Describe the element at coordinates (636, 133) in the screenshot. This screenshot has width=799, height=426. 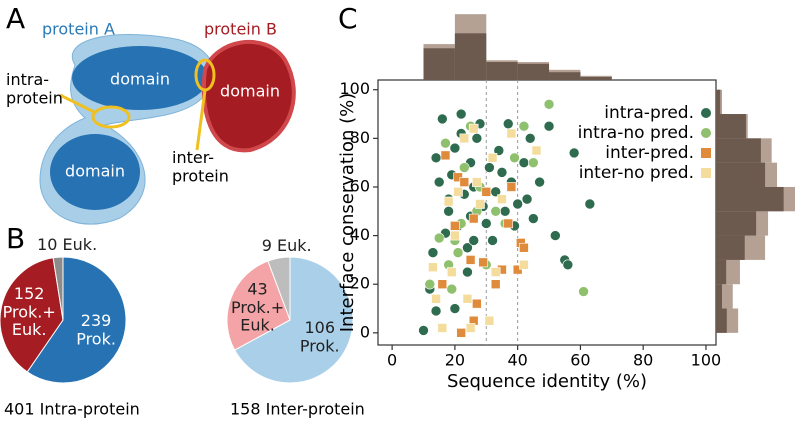
I see `legend-label: intra-no pred.` at that location.